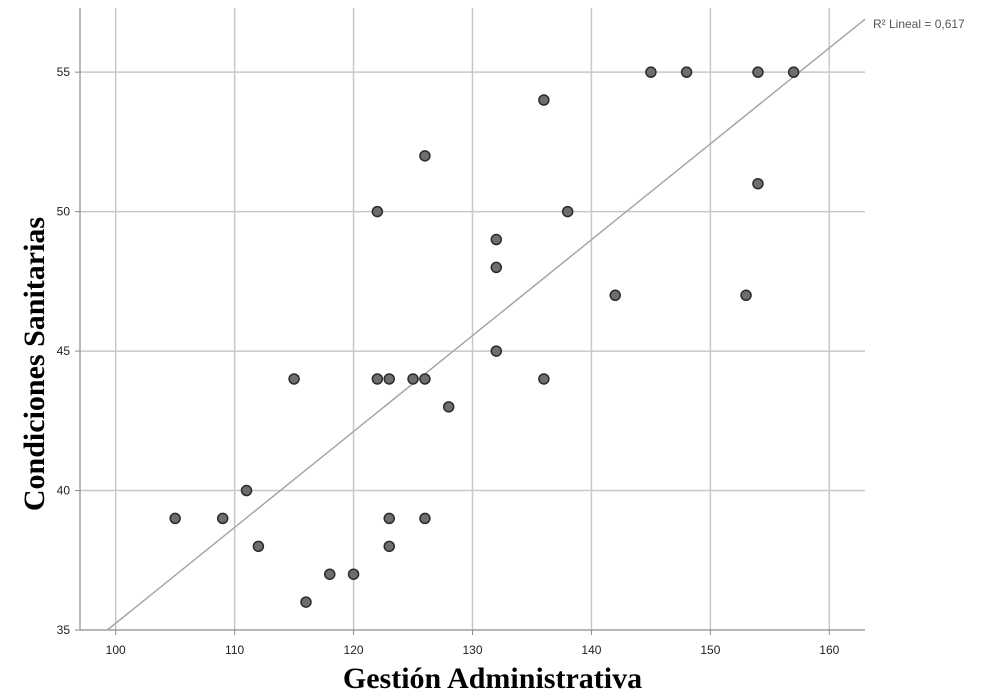 Image resolution: width=988 pixels, height=698 pixels. I want to click on x-tick-label: 140, so click(591, 650).